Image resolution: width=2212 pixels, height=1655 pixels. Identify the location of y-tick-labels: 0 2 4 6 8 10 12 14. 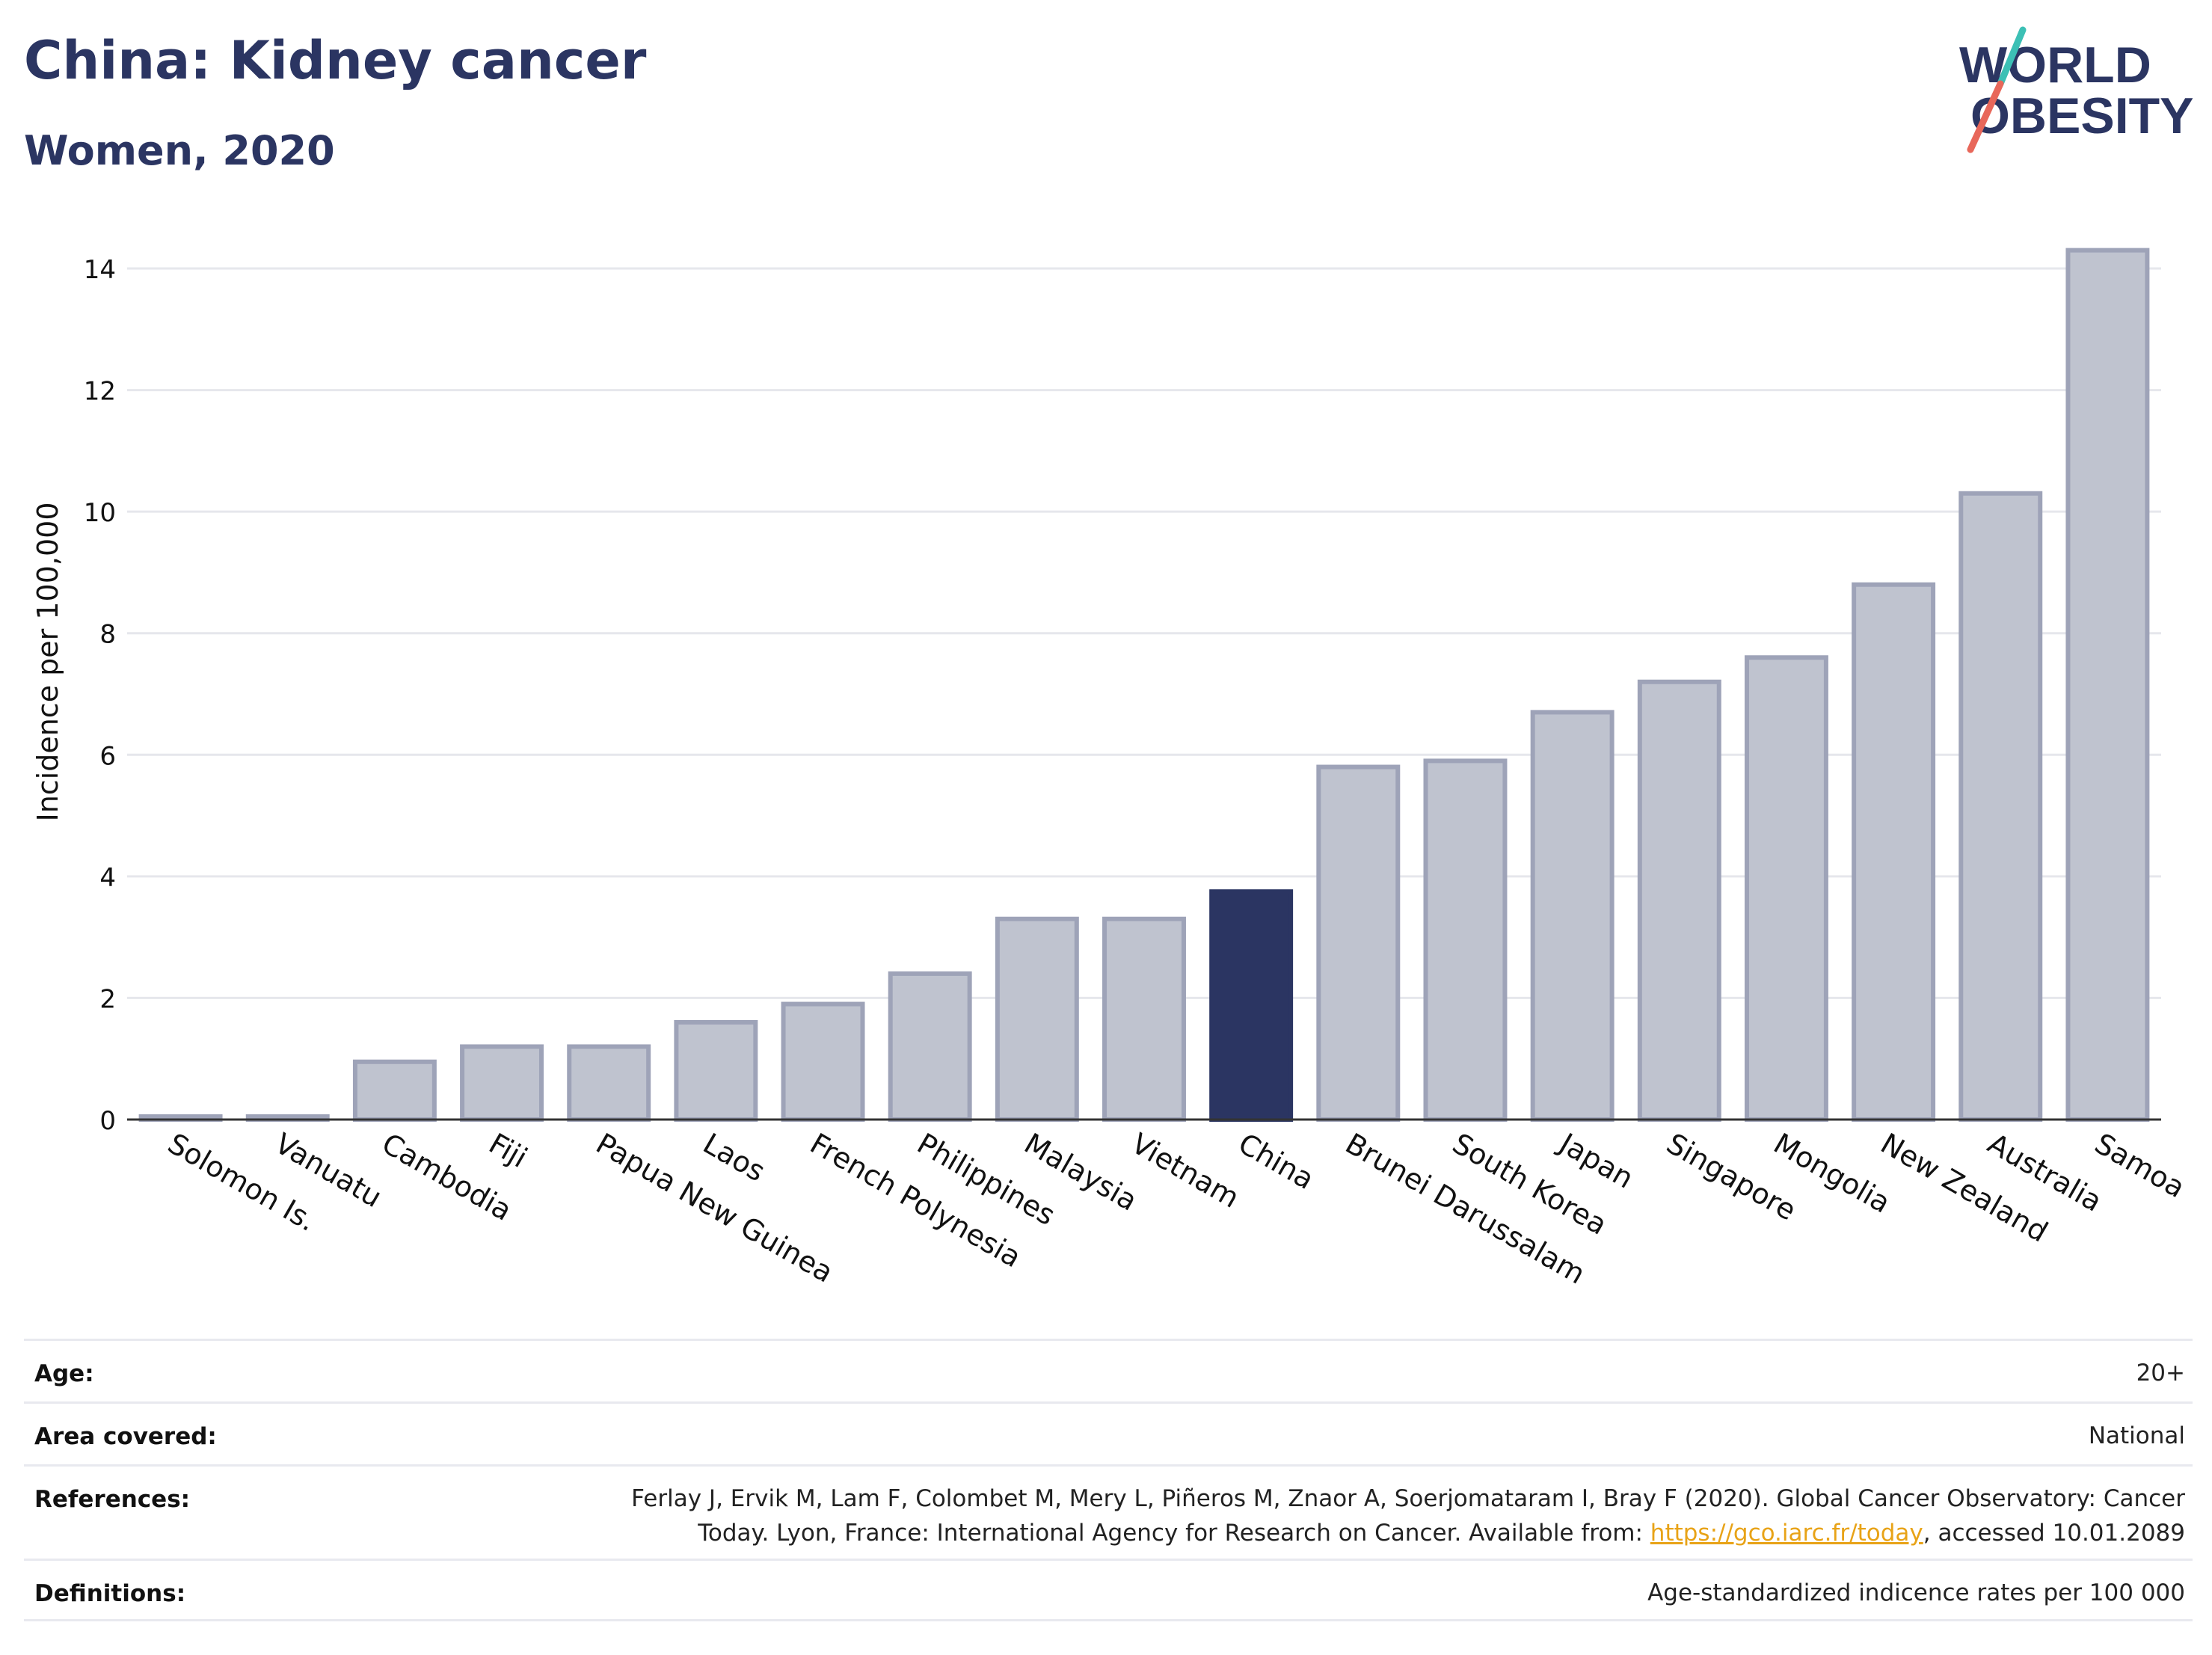
(100, 695).